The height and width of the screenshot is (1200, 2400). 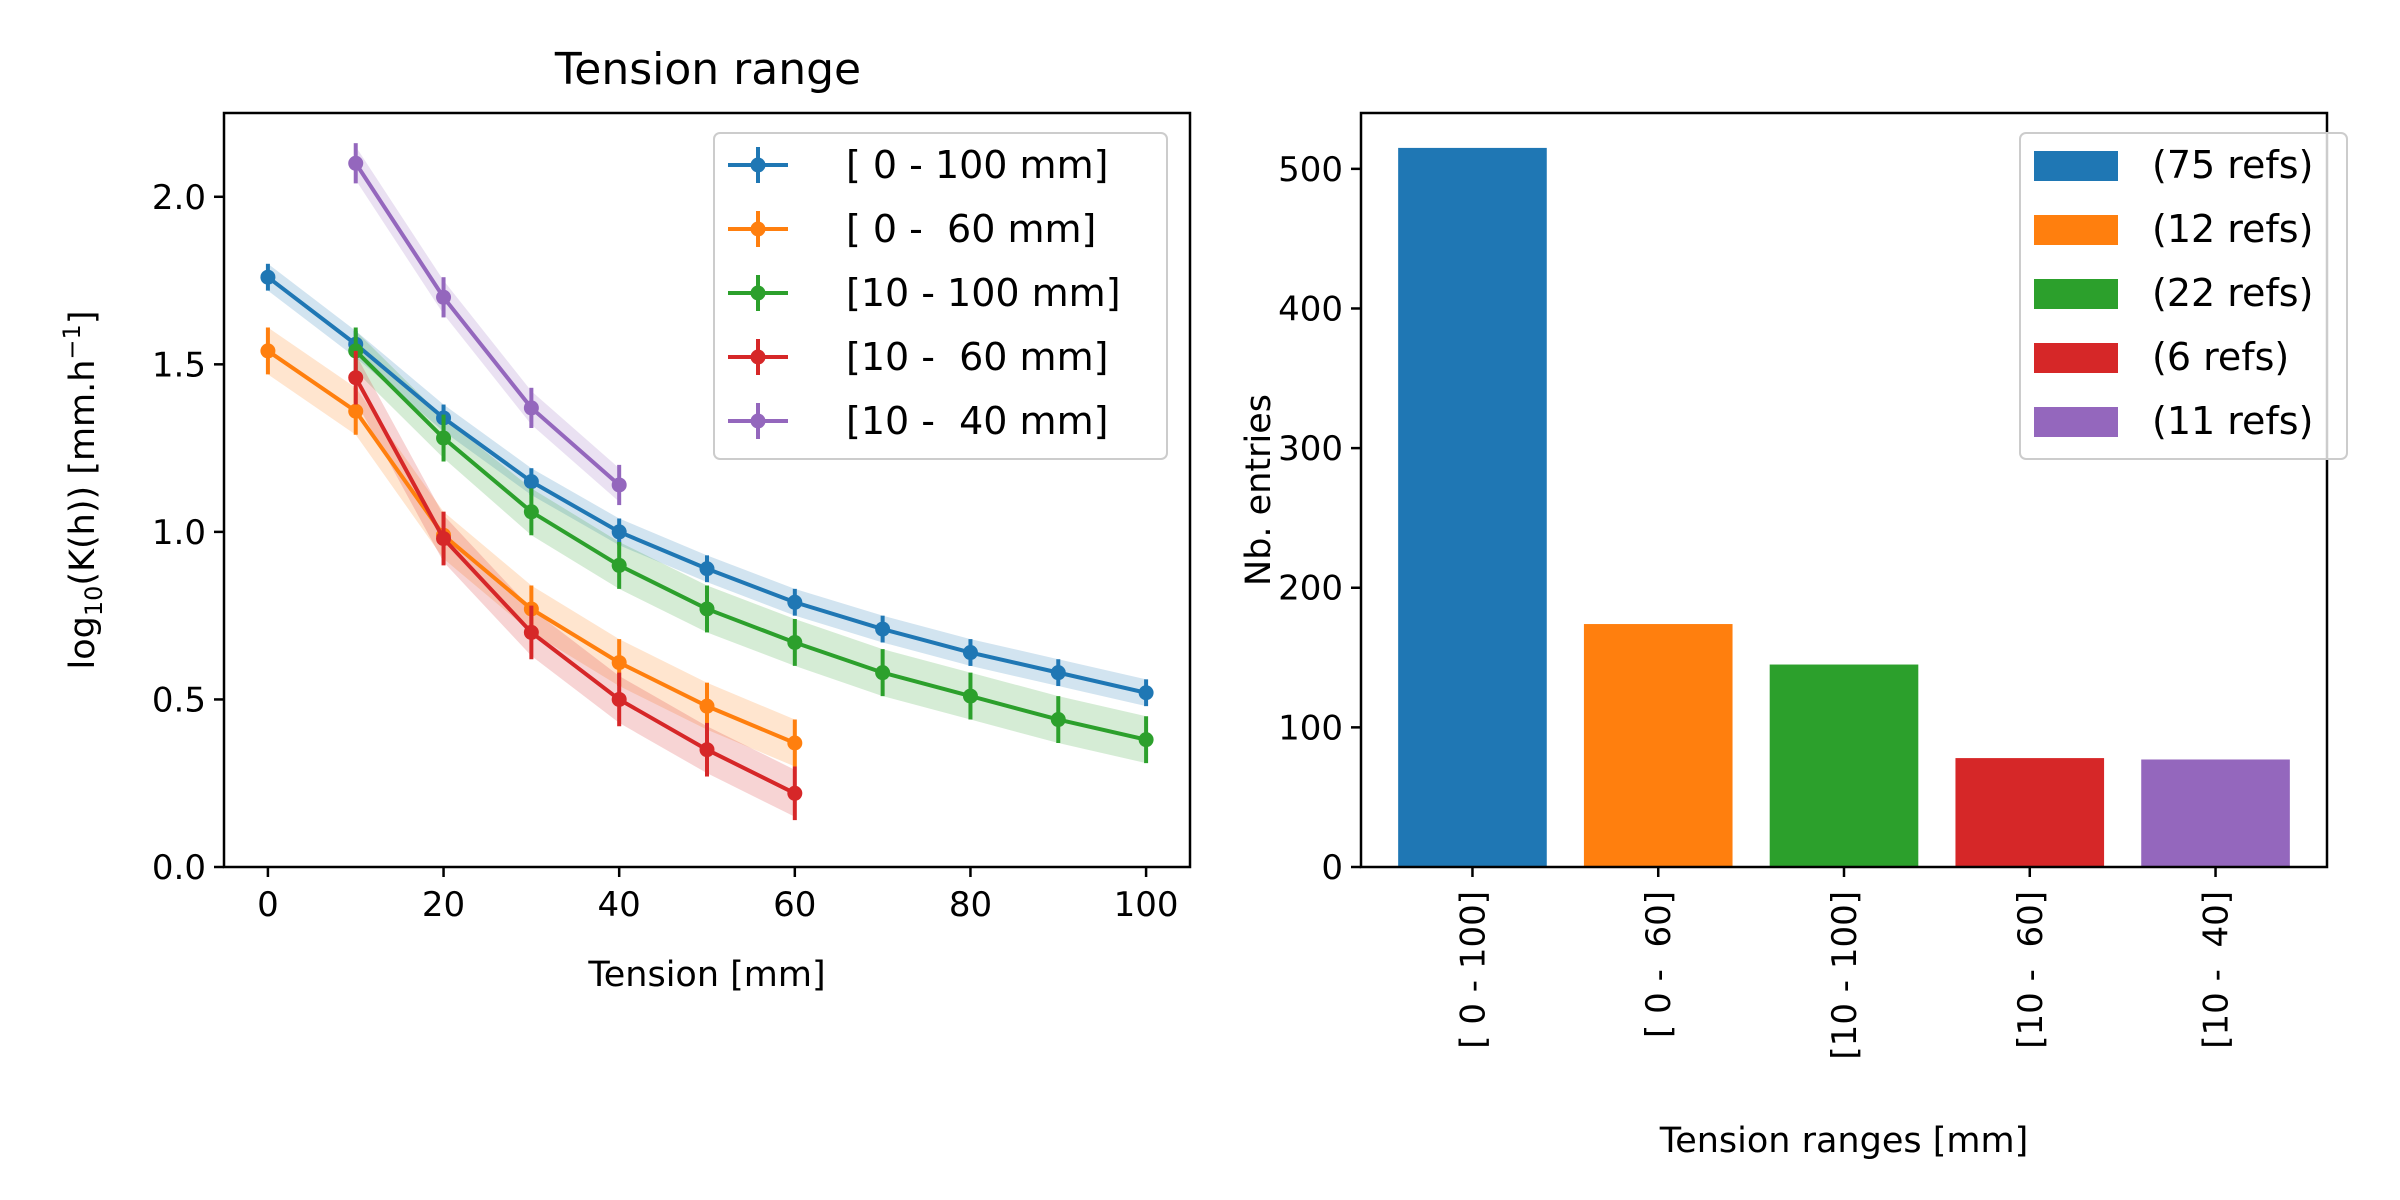 I want to click on x-tick-label: 60, so click(x=794, y=905).